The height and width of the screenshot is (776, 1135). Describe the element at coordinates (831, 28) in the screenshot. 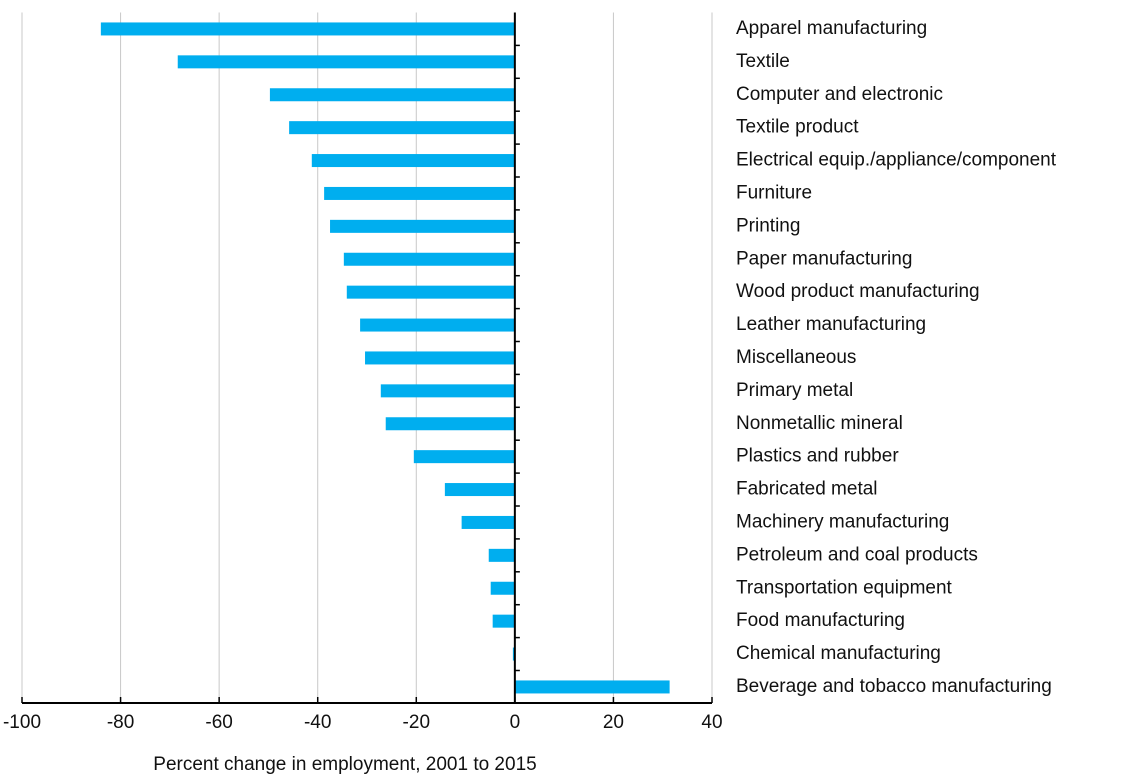

I see `category-label: Apparel manufacturing` at that location.